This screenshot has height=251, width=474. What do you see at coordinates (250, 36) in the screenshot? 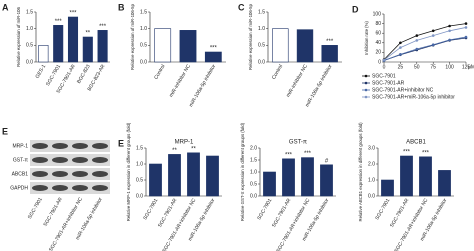
I see `y-axis-label: Relative expression of miR-106-5p` at bounding box center [250, 36].